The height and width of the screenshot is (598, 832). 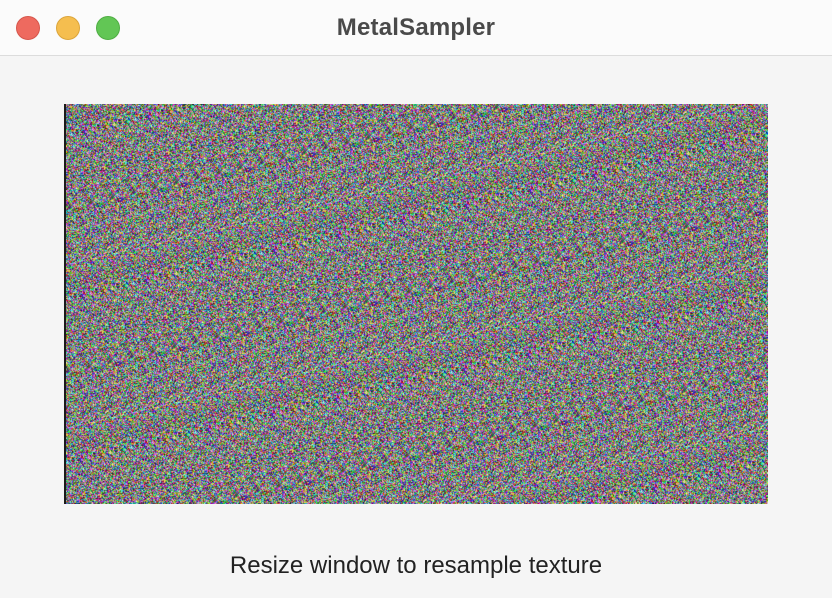 I want to click on window-title: MetalSampler, so click(x=416, y=27).